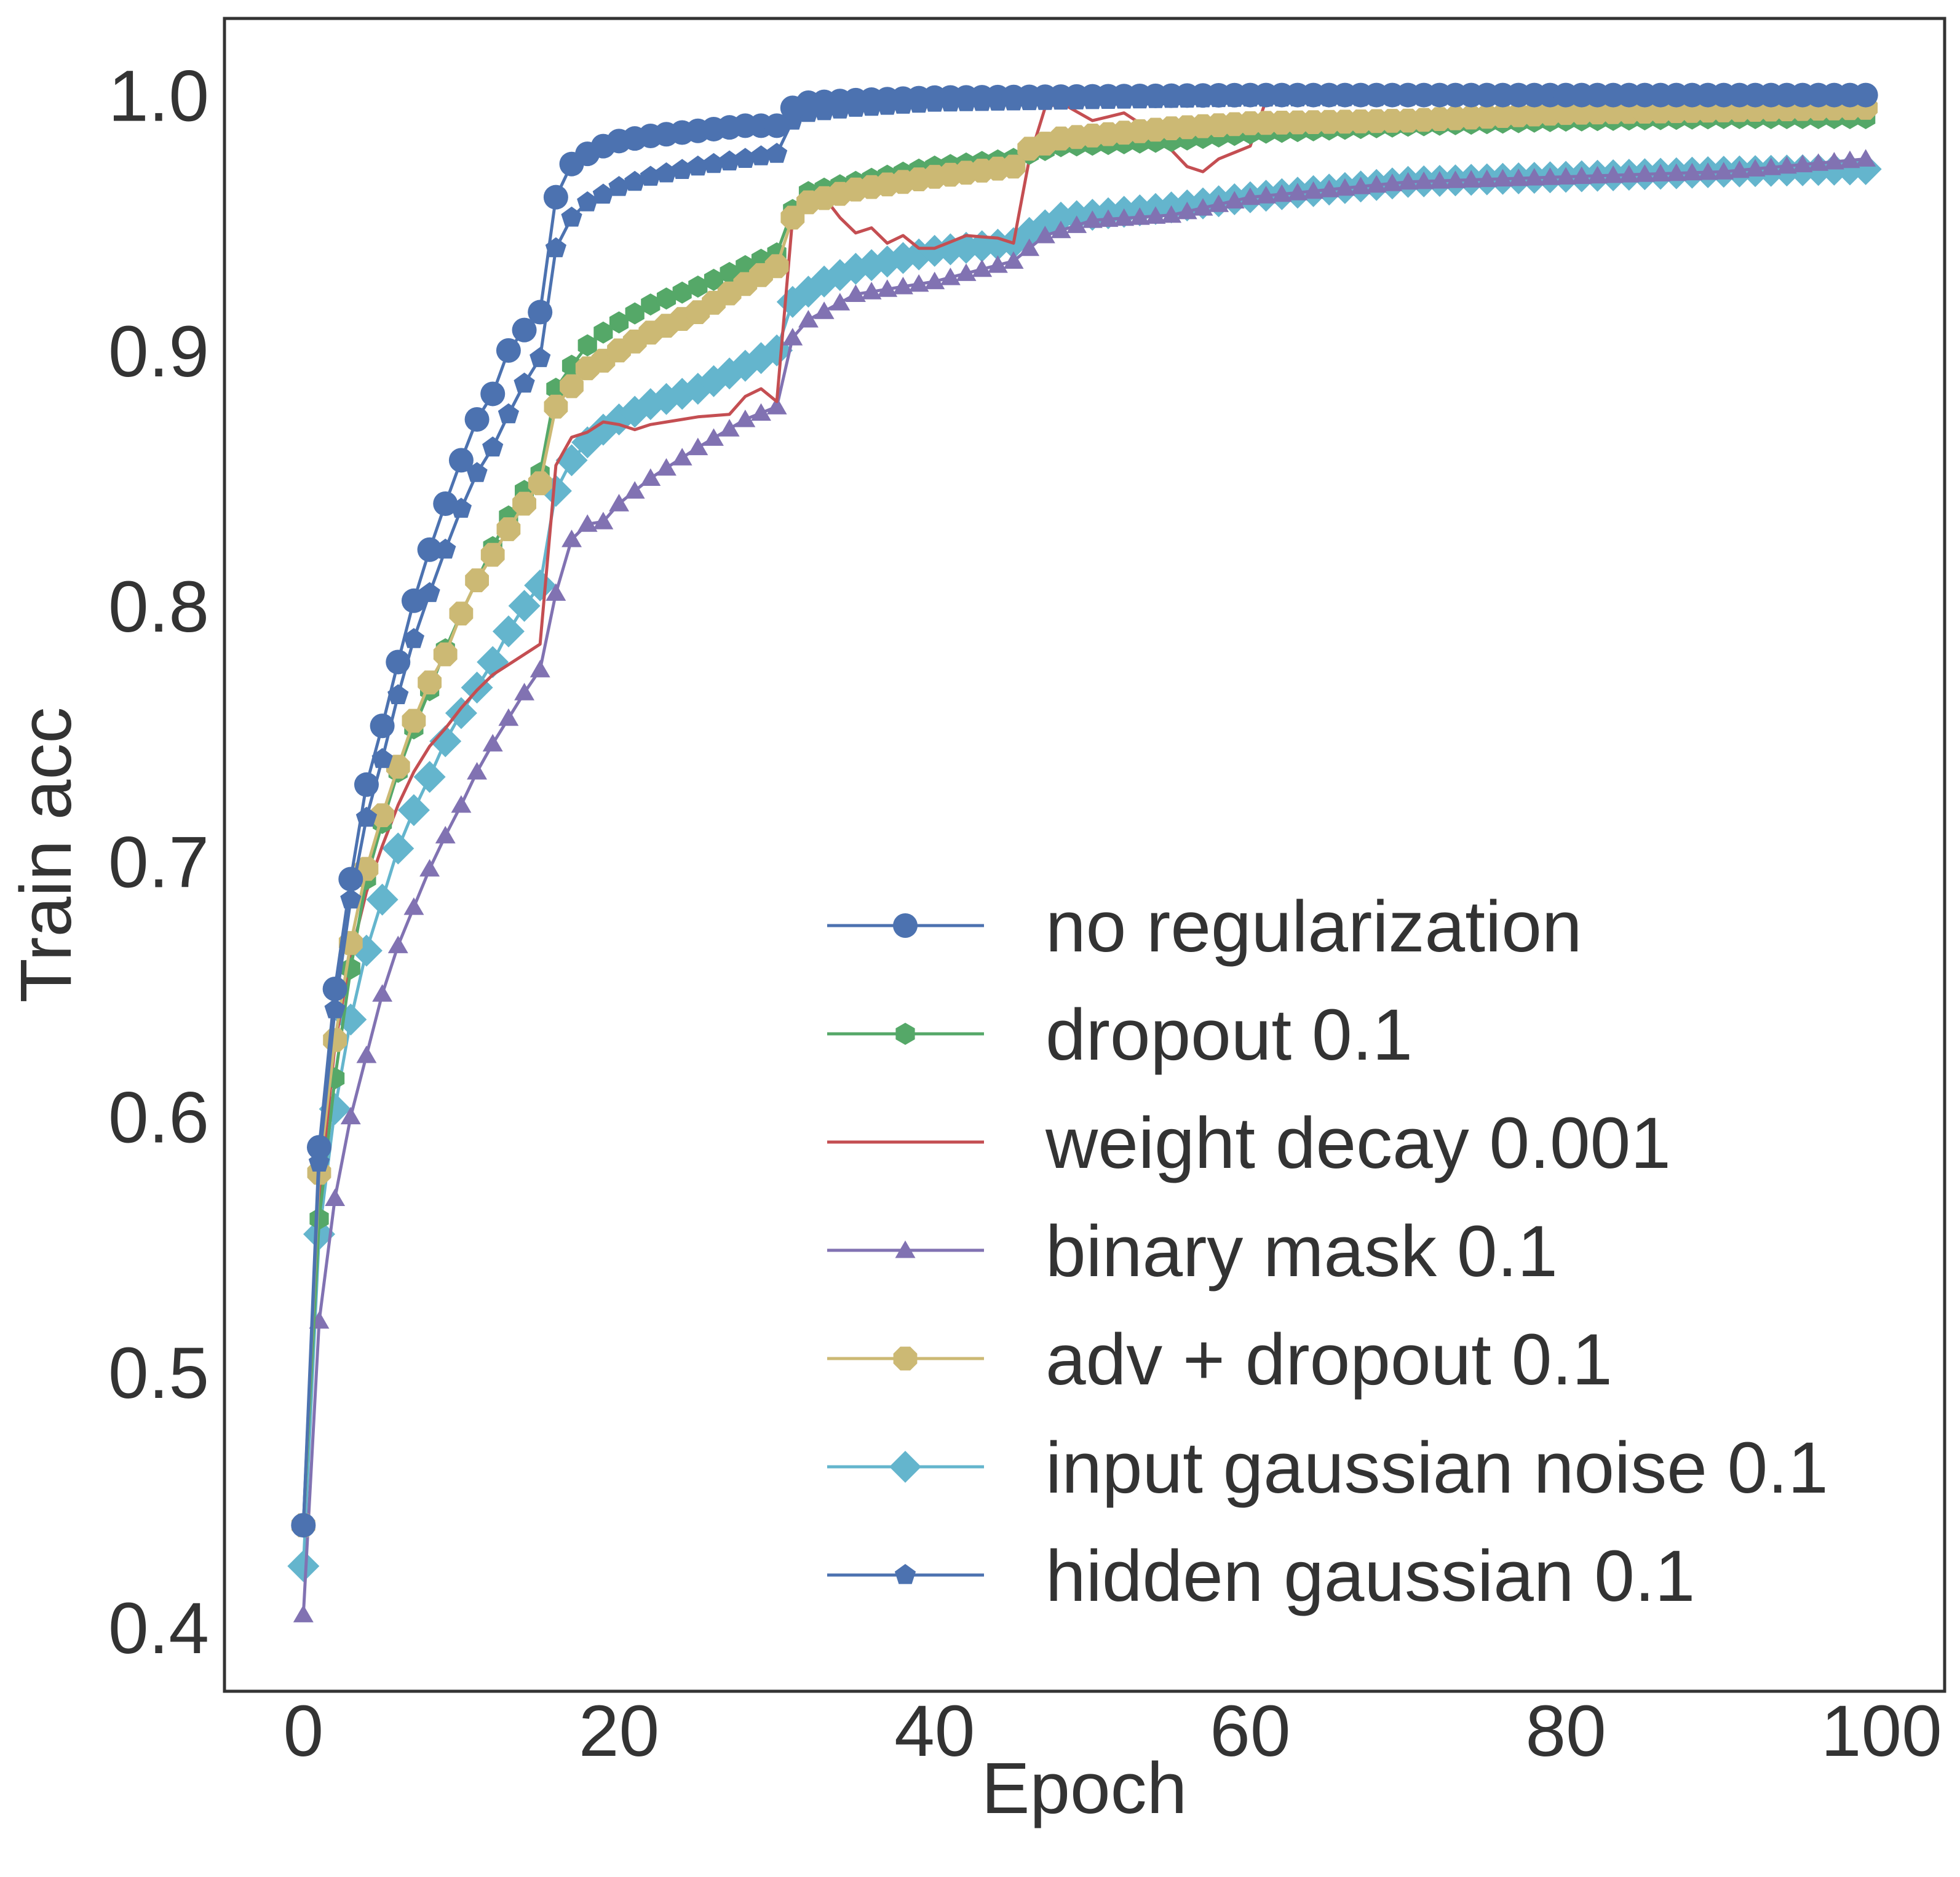  I want to click on y-tick-label: 0.6, so click(158, 1118).